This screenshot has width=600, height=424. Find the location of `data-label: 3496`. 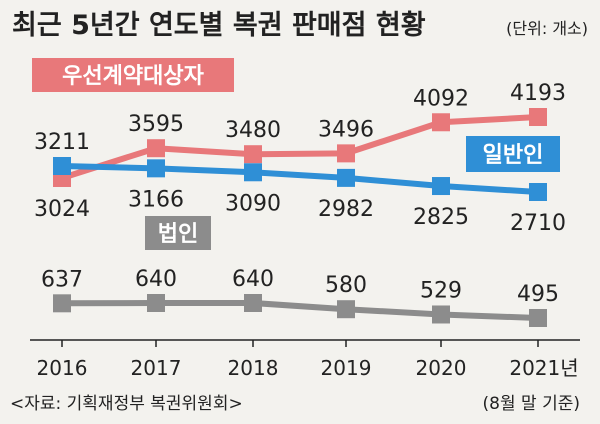

data-label: 3496 is located at coordinates (346, 129).